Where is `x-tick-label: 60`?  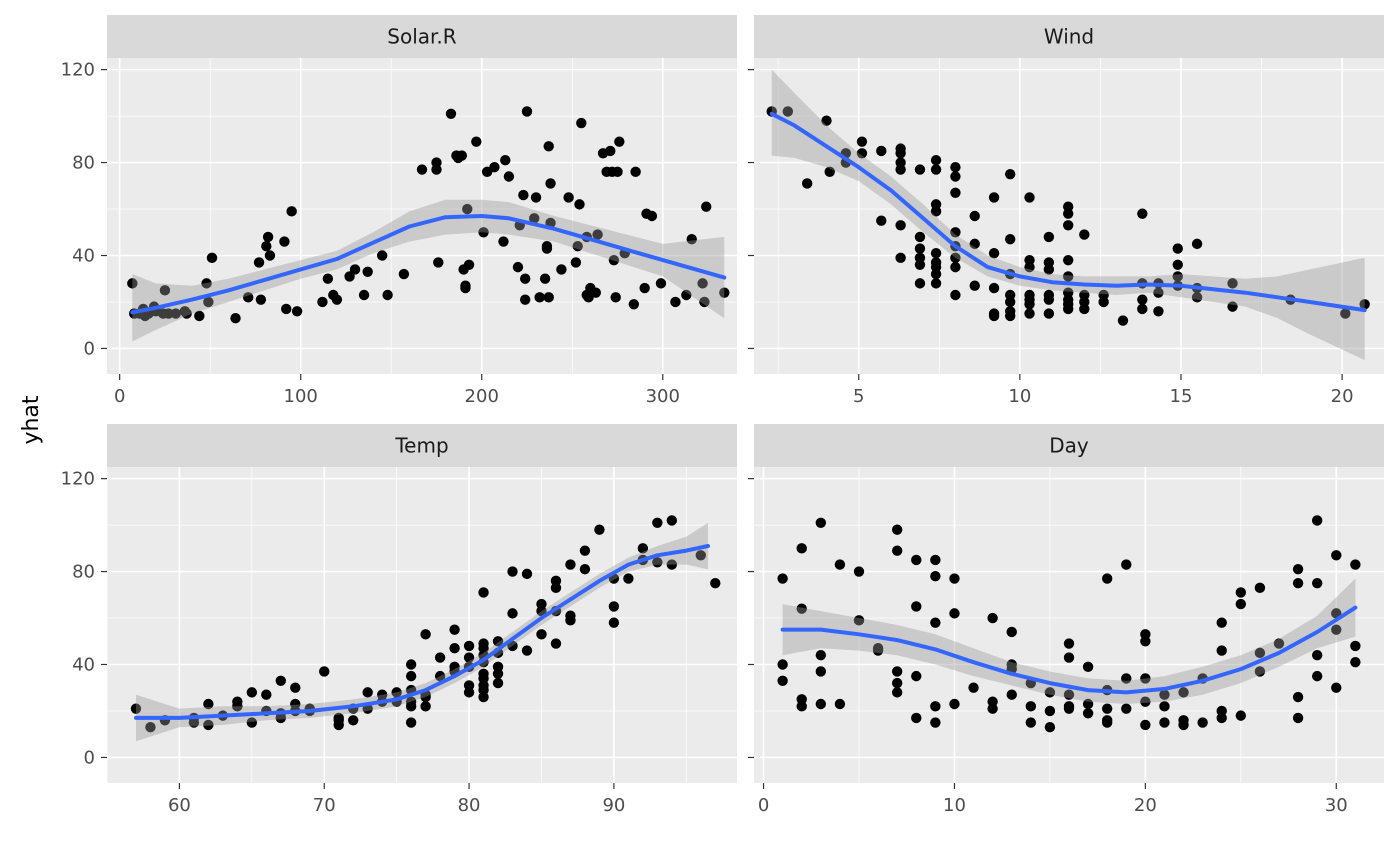
x-tick-label: 60 is located at coordinates (179, 805).